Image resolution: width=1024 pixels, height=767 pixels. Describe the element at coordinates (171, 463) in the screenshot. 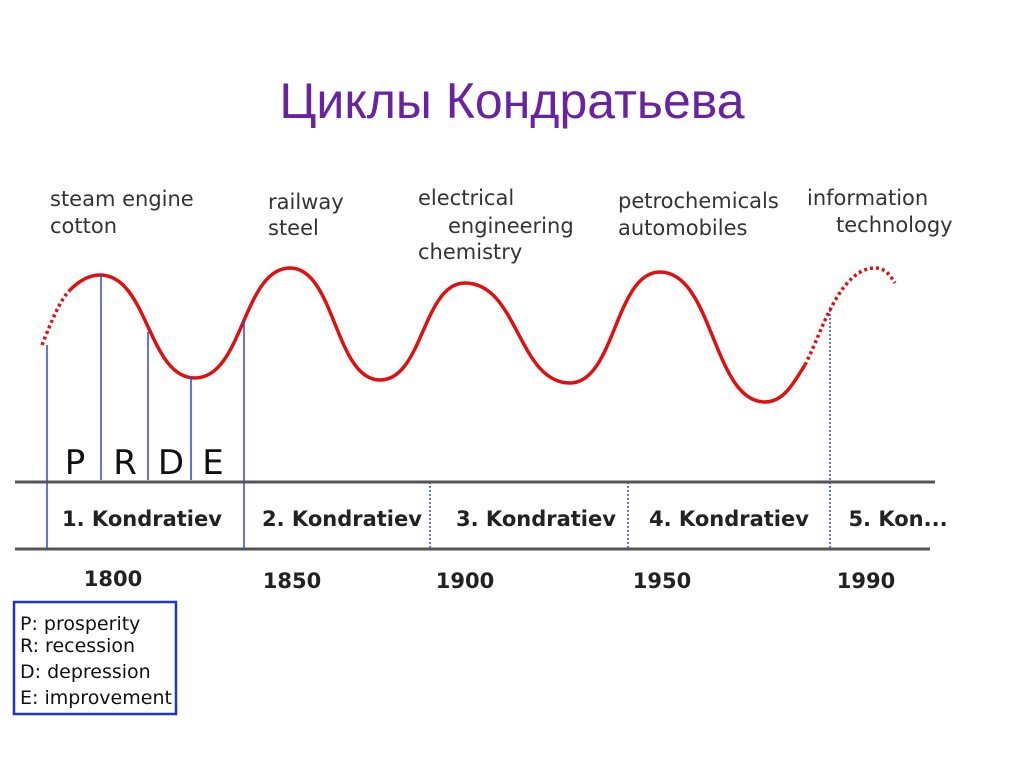

I see `phase-letter: D` at that location.